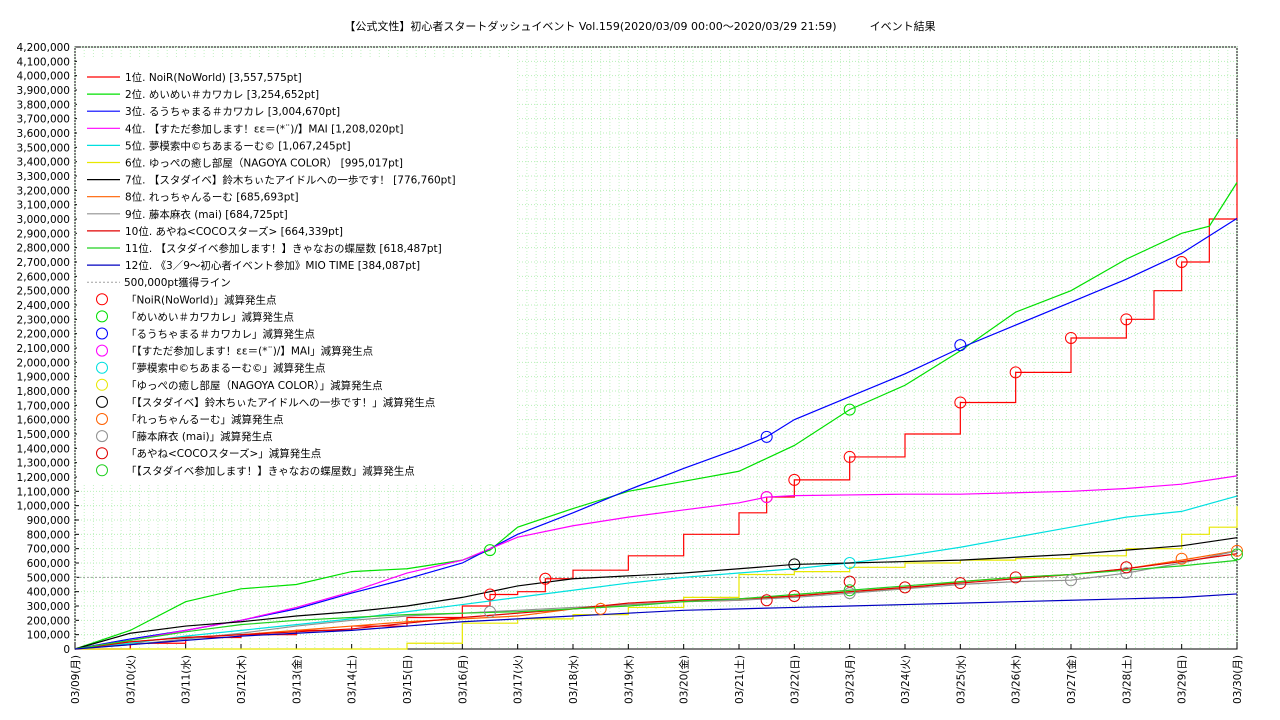 Image resolution: width=1280 pixels, height=720 pixels. Describe the element at coordinates (48, 521) in the screenshot. I see `y-tick-label: 900,000` at that location.